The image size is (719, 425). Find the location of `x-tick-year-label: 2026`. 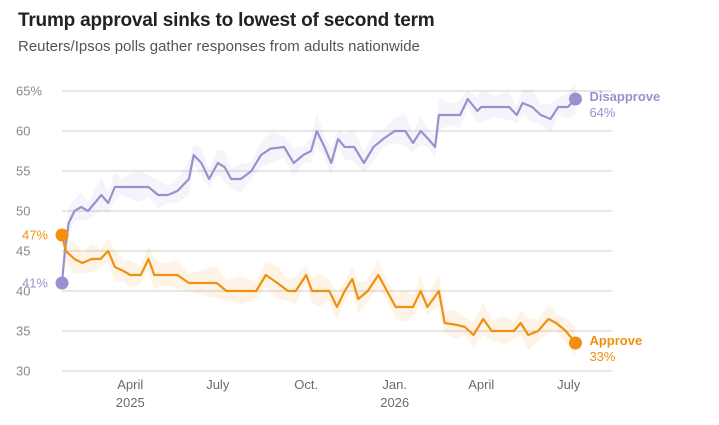

x-tick-year-label: 2026 is located at coordinates (394, 402).